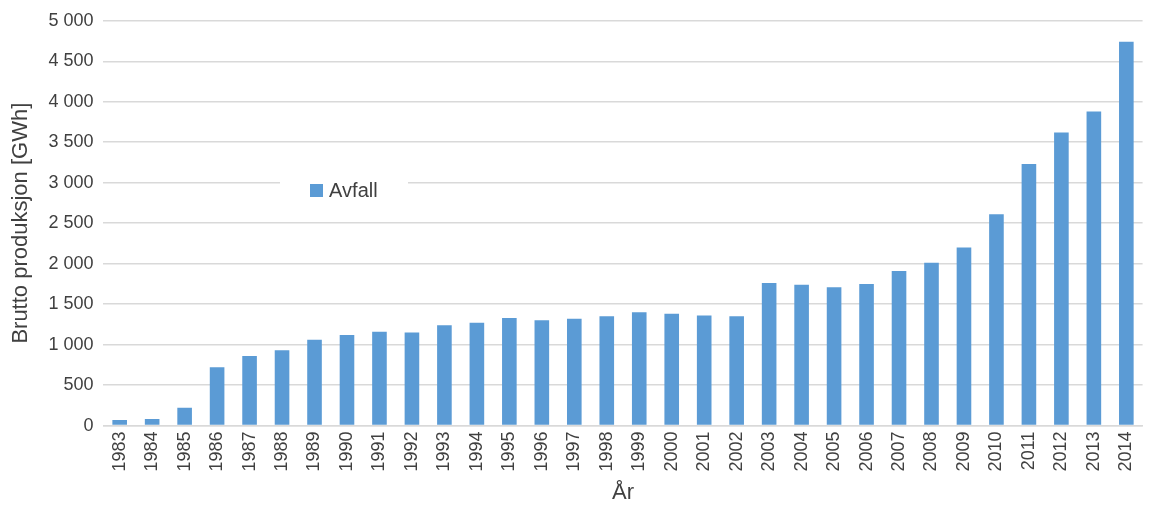  Describe the element at coordinates (71, 19) in the screenshot. I see `y-tick-label: 5 000` at that location.